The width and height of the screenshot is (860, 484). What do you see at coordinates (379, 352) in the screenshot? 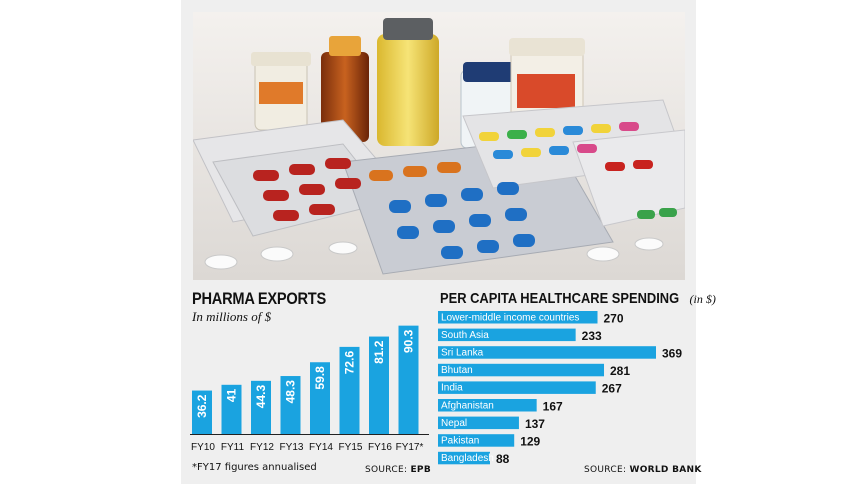
I see `exports-value-label: 81.2` at bounding box center [379, 352].